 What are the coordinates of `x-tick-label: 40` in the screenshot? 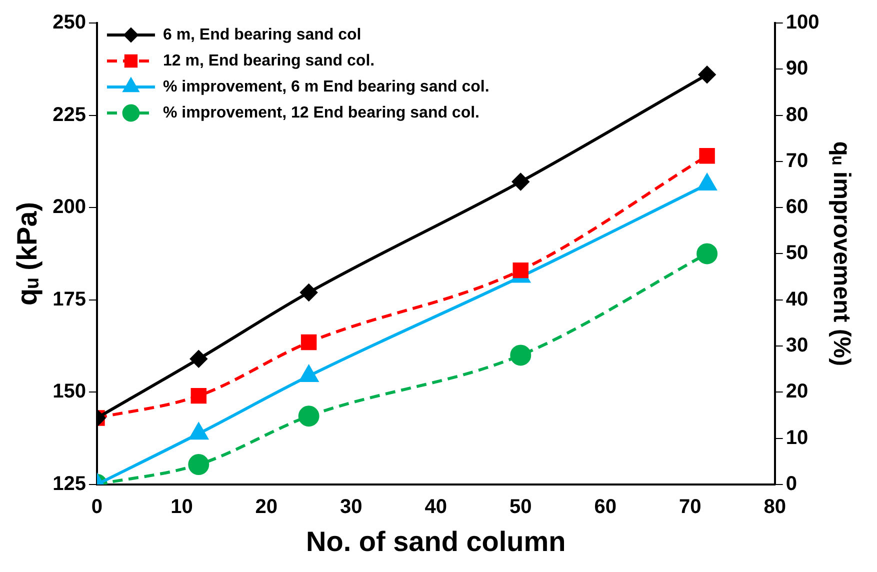 It's located at (436, 507).